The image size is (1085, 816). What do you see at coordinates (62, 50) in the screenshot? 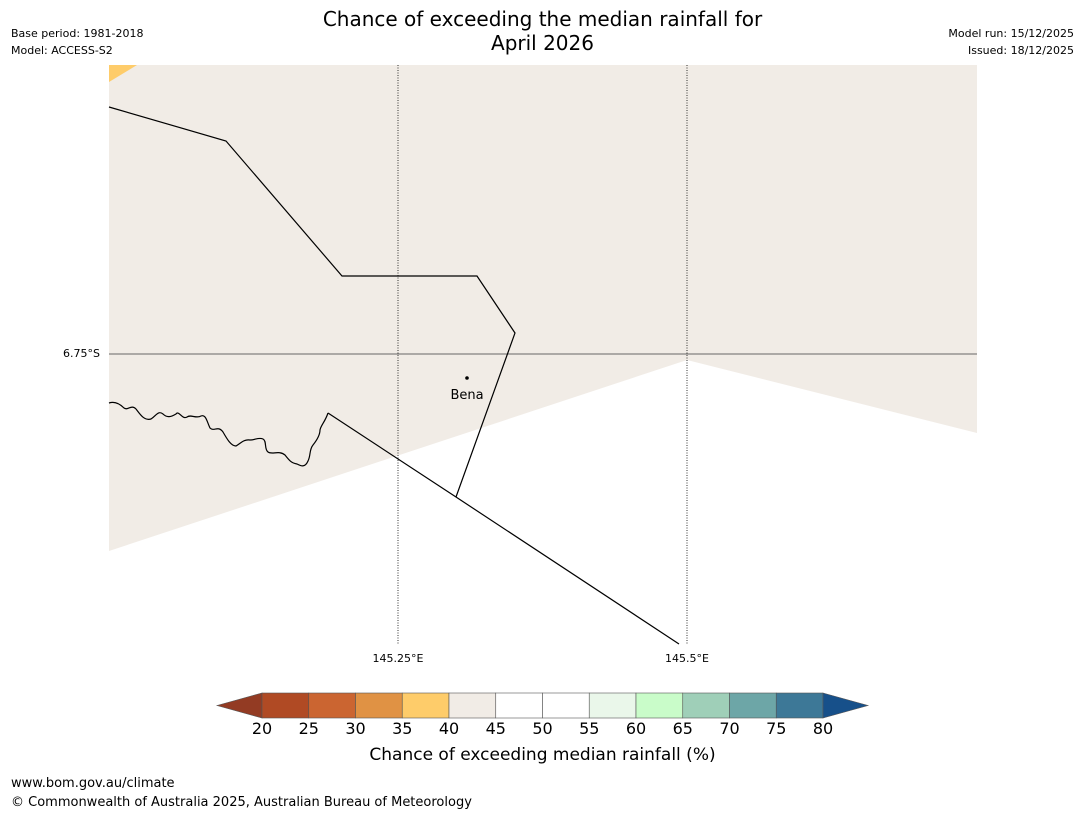
I see `model-name: Model: ACCESS-S2` at bounding box center [62, 50].